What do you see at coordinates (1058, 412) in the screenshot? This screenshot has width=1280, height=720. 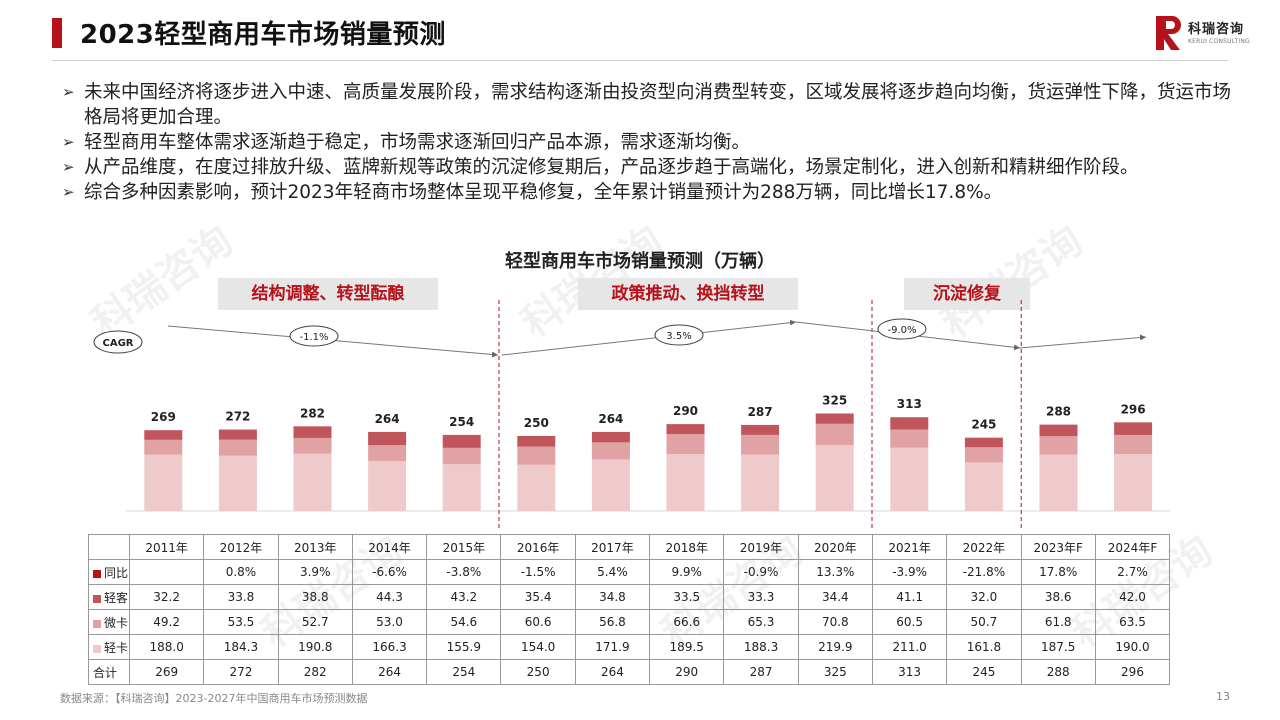 I see `bar-total-label: 288` at bounding box center [1058, 412].